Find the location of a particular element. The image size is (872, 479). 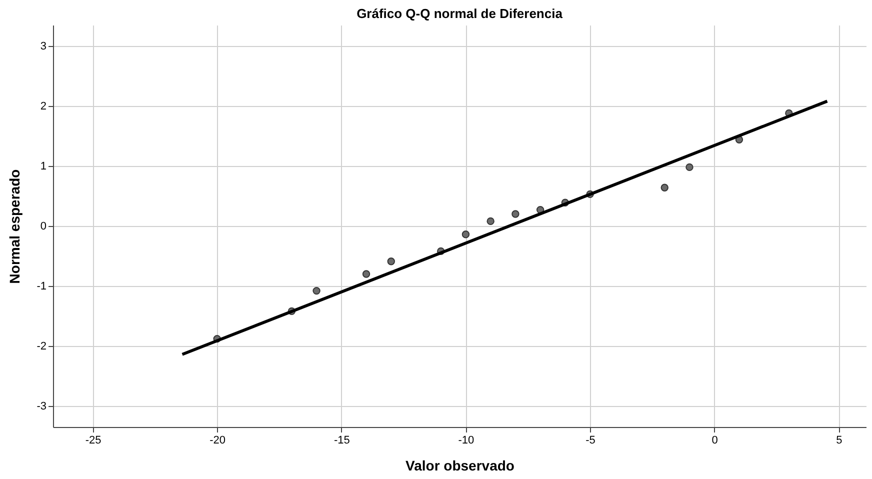

y-tick-label: 1 is located at coordinates (43, 166).